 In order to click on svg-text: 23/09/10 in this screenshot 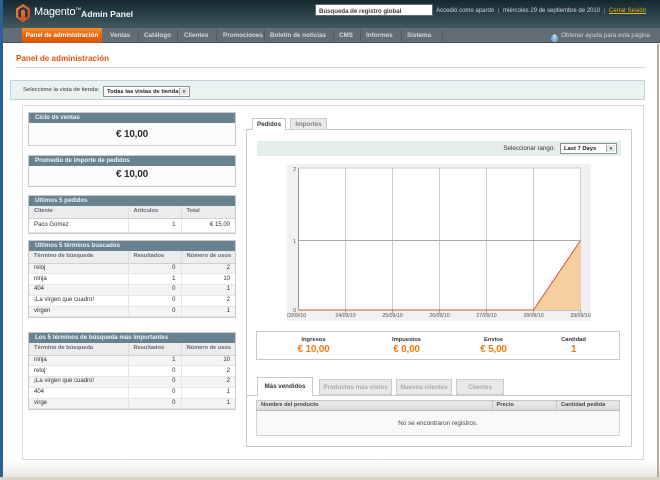, I will do `click(296, 316)`.